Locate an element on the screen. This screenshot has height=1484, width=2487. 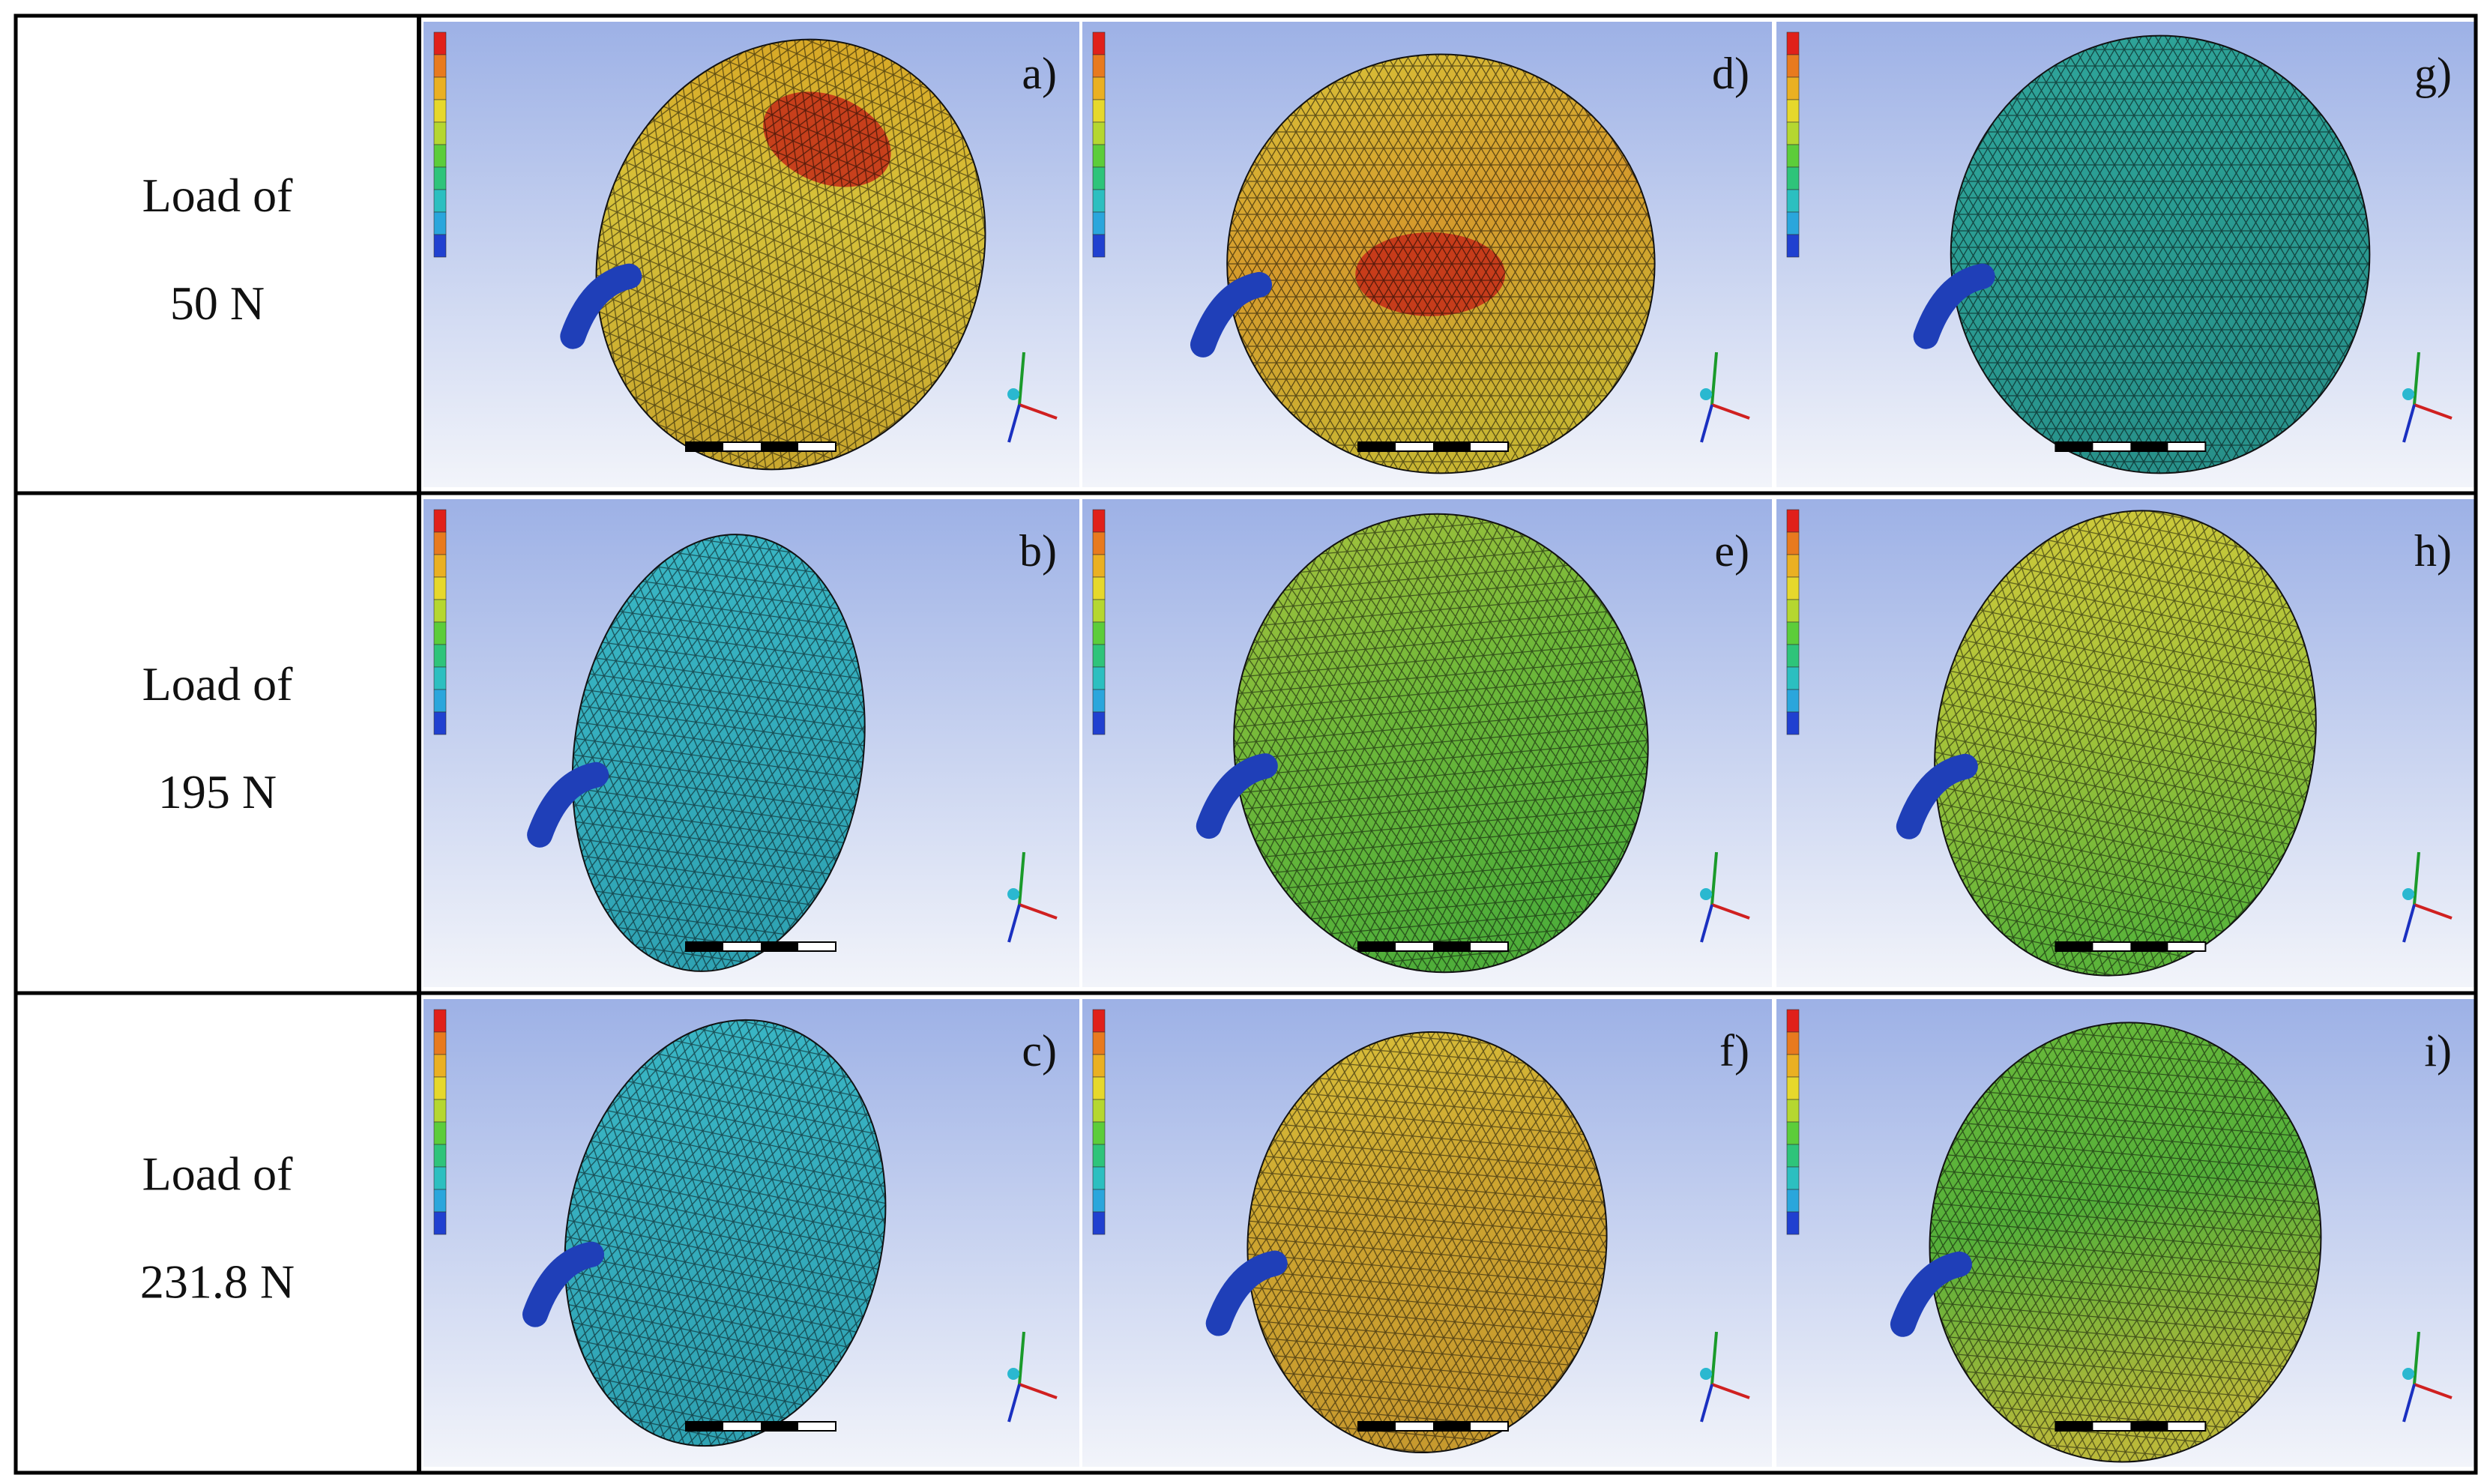
panel-letter: b) is located at coordinates (1038, 551).